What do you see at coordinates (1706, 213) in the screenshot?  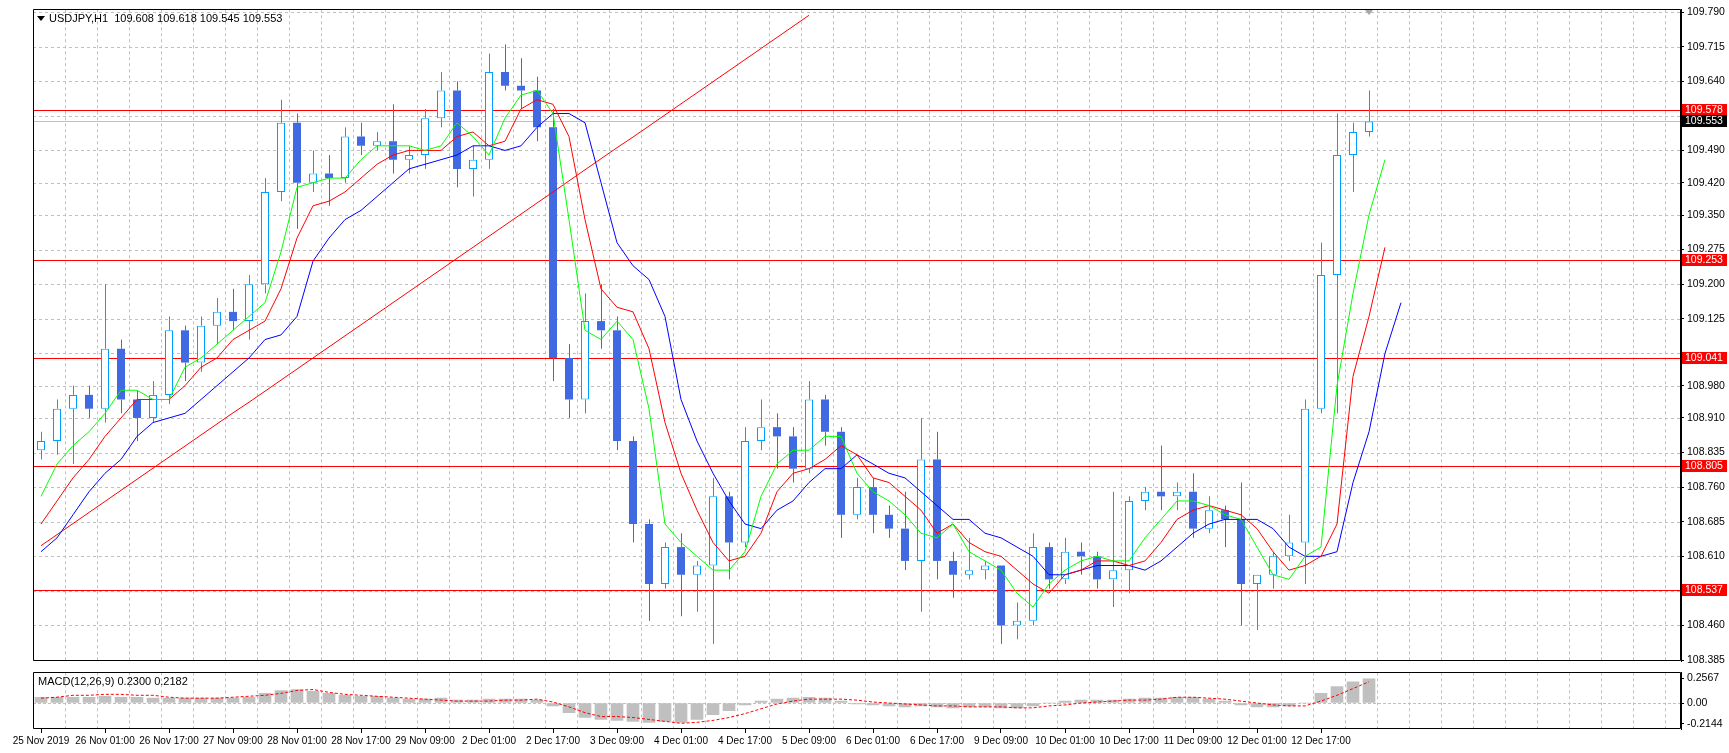 I see `y-tick-label: 109.350` at bounding box center [1706, 213].